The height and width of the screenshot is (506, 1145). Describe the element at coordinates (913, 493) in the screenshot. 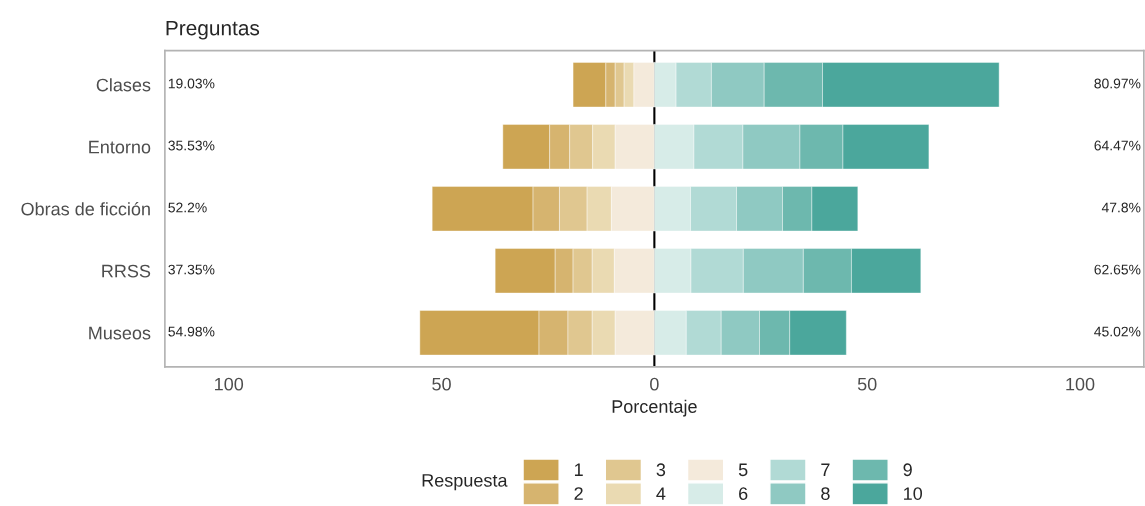

I see `legend-label: 10` at that location.